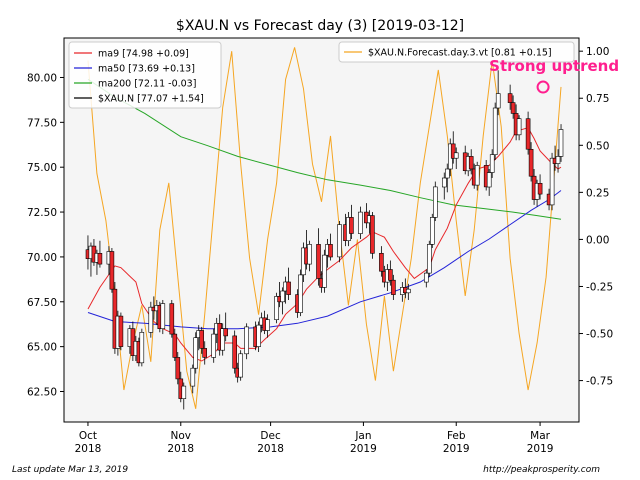 The height and width of the screenshot is (480, 640). I want to click on x-tick-year: 2018, so click(270, 449).